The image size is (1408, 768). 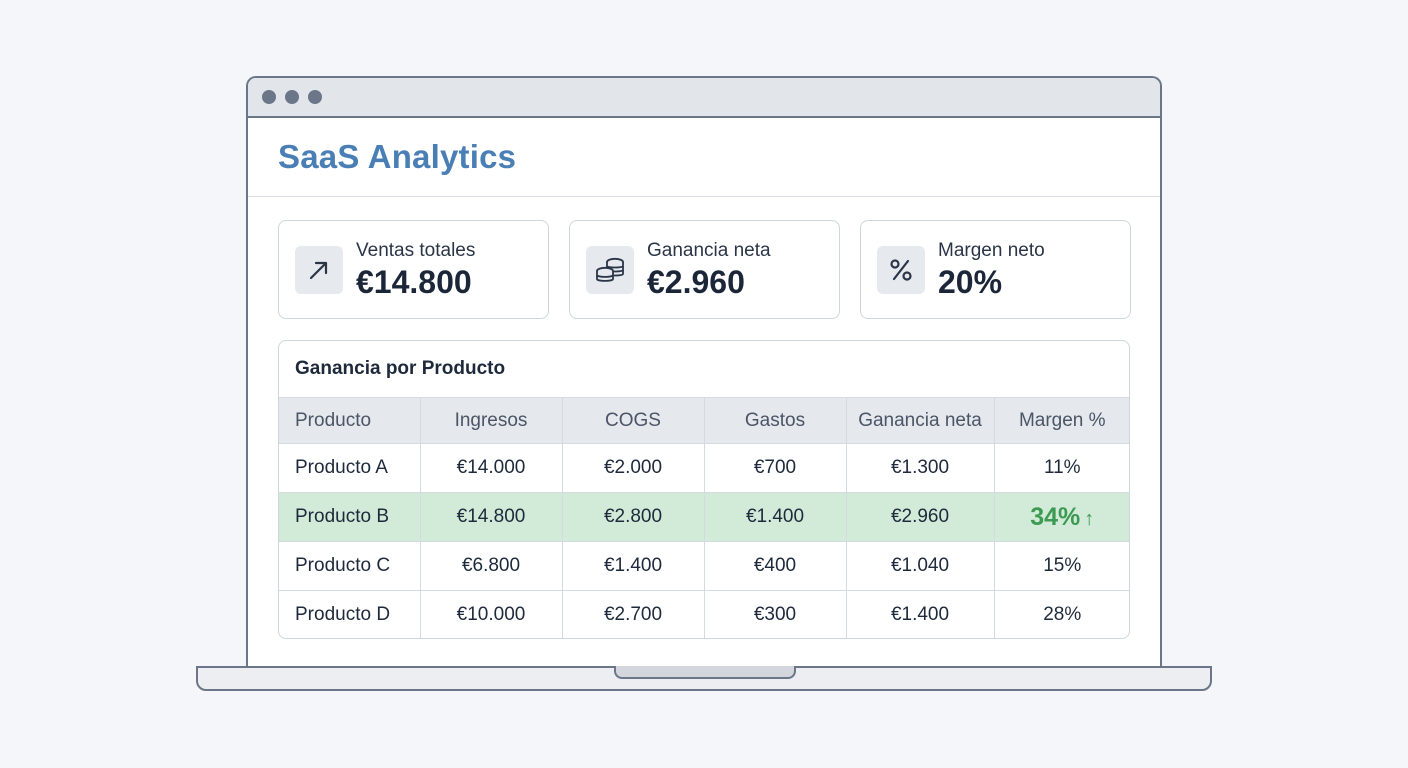 What do you see at coordinates (704, 157) in the screenshot?
I see `app-header: SaaS Analytics` at bounding box center [704, 157].